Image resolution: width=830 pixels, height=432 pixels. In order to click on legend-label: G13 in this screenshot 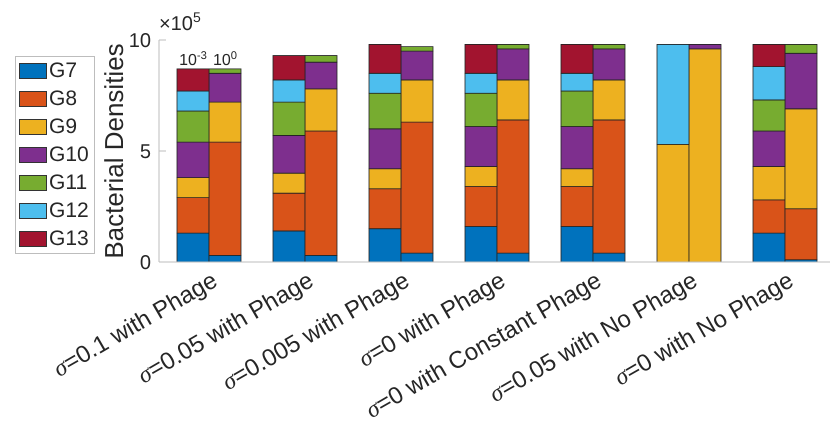, I will do `click(69, 239)`.